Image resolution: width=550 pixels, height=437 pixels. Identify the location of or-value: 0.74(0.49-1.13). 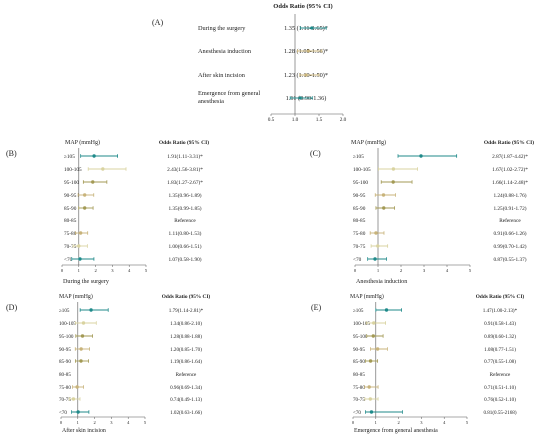
(186, 399).